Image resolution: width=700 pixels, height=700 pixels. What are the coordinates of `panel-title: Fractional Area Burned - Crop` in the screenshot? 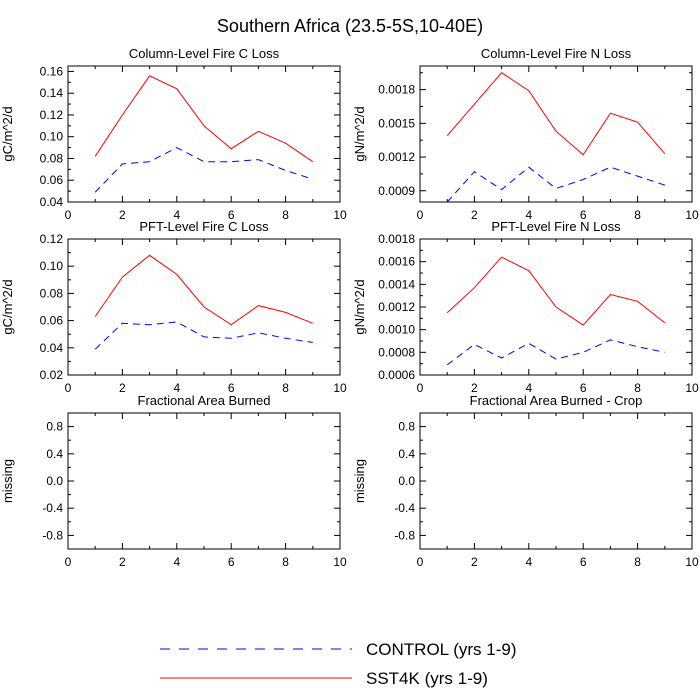 It's located at (556, 400).